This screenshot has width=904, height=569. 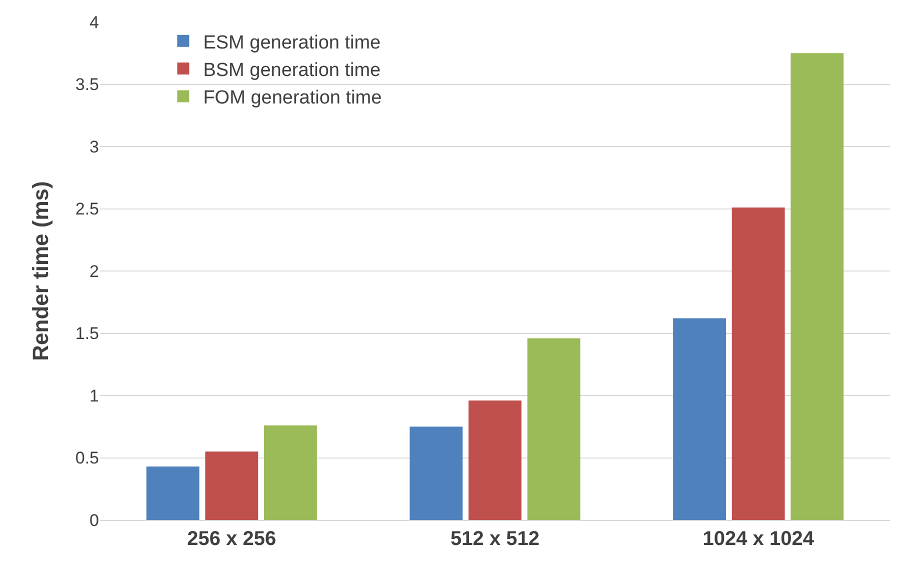 I want to click on y-tick-label: 3, so click(x=94, y=146).